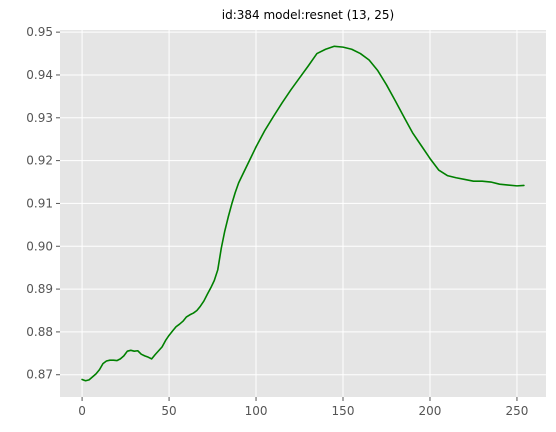 This screenshot has height=432, width=556. What do you see at coordinates (516, 411) in the screenshot?
I see `x-tick-label: 250` at bounding box center [516, 411].